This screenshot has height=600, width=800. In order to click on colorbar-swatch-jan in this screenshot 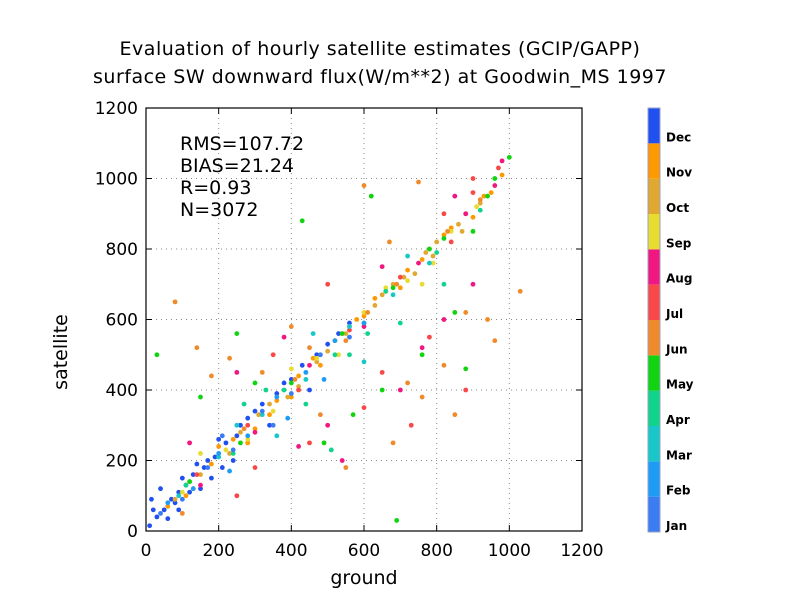, I will do `click(654, 514)`.